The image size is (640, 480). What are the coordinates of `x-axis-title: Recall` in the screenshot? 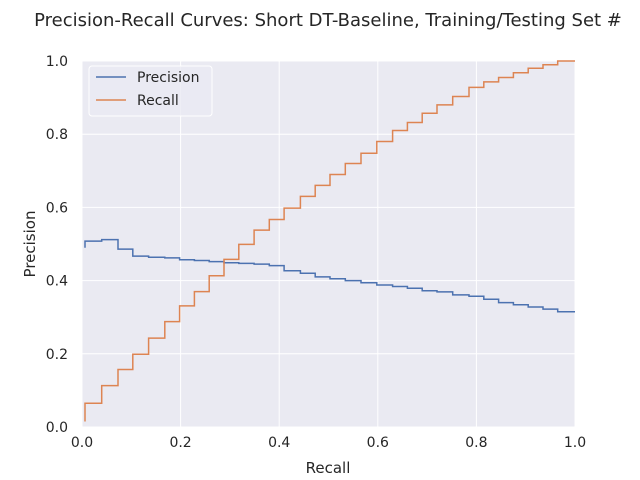 It's located at (328, 468).